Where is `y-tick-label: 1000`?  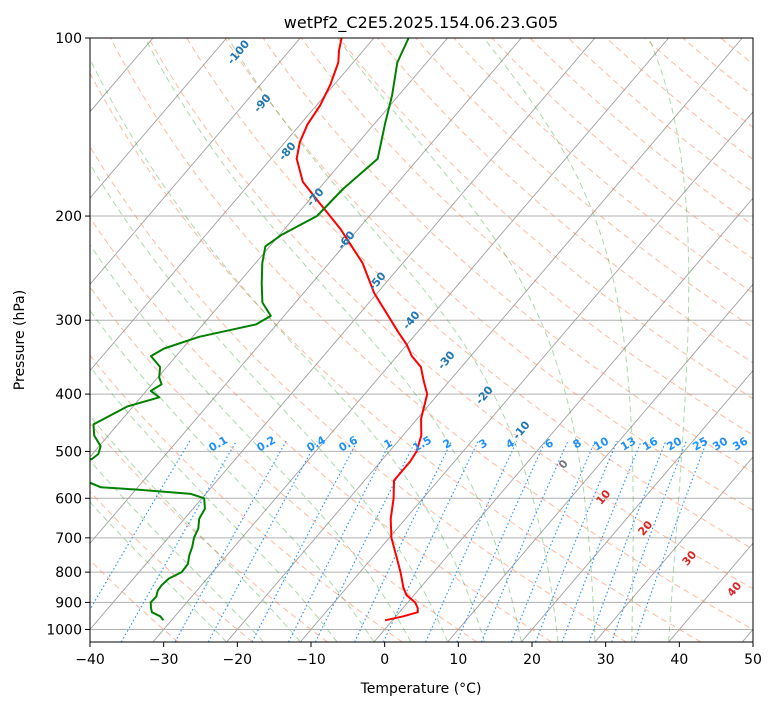 y-tick-label: 1000 is located at coordinates (64, 630).